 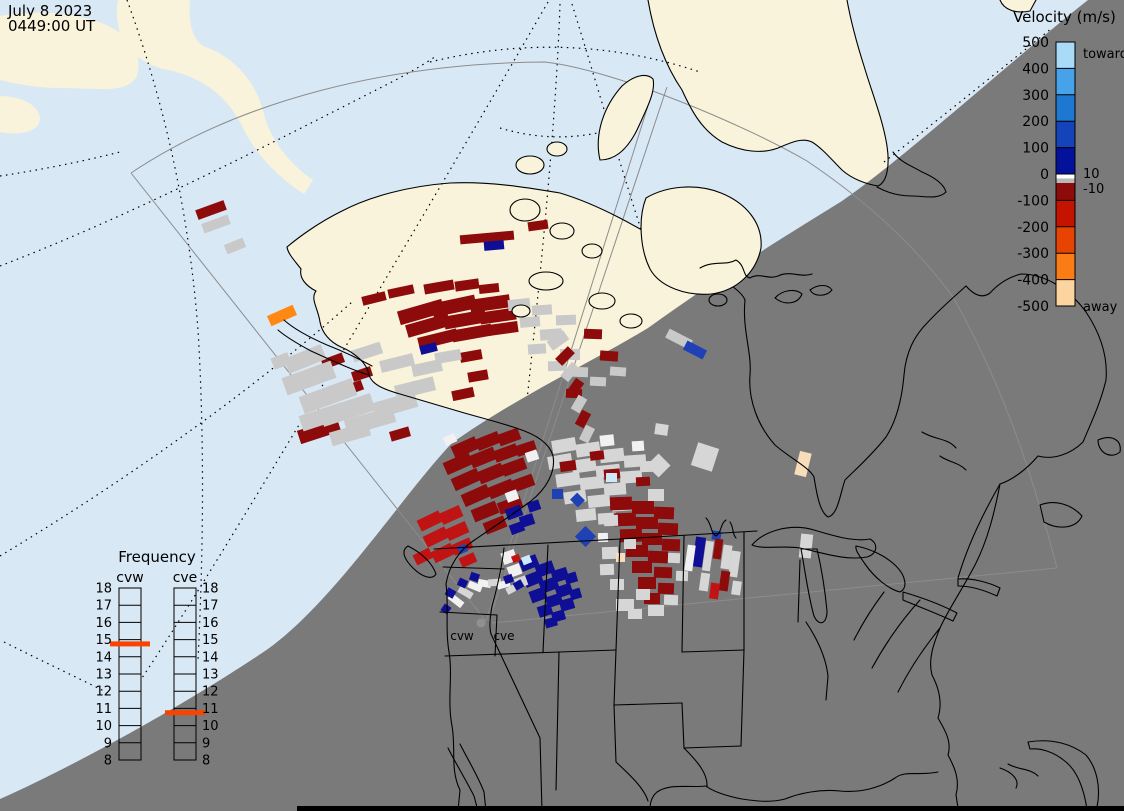 I want to click on frequency-scale-label-left: 15, so click(x=103, y=640).